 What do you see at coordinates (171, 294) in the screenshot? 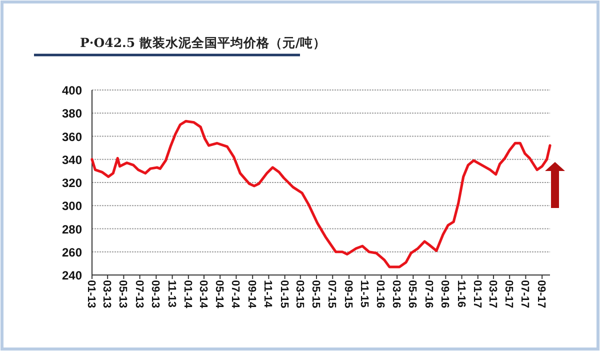
I see `x-tick-label: 11-13` at bounding box center [171, 294].